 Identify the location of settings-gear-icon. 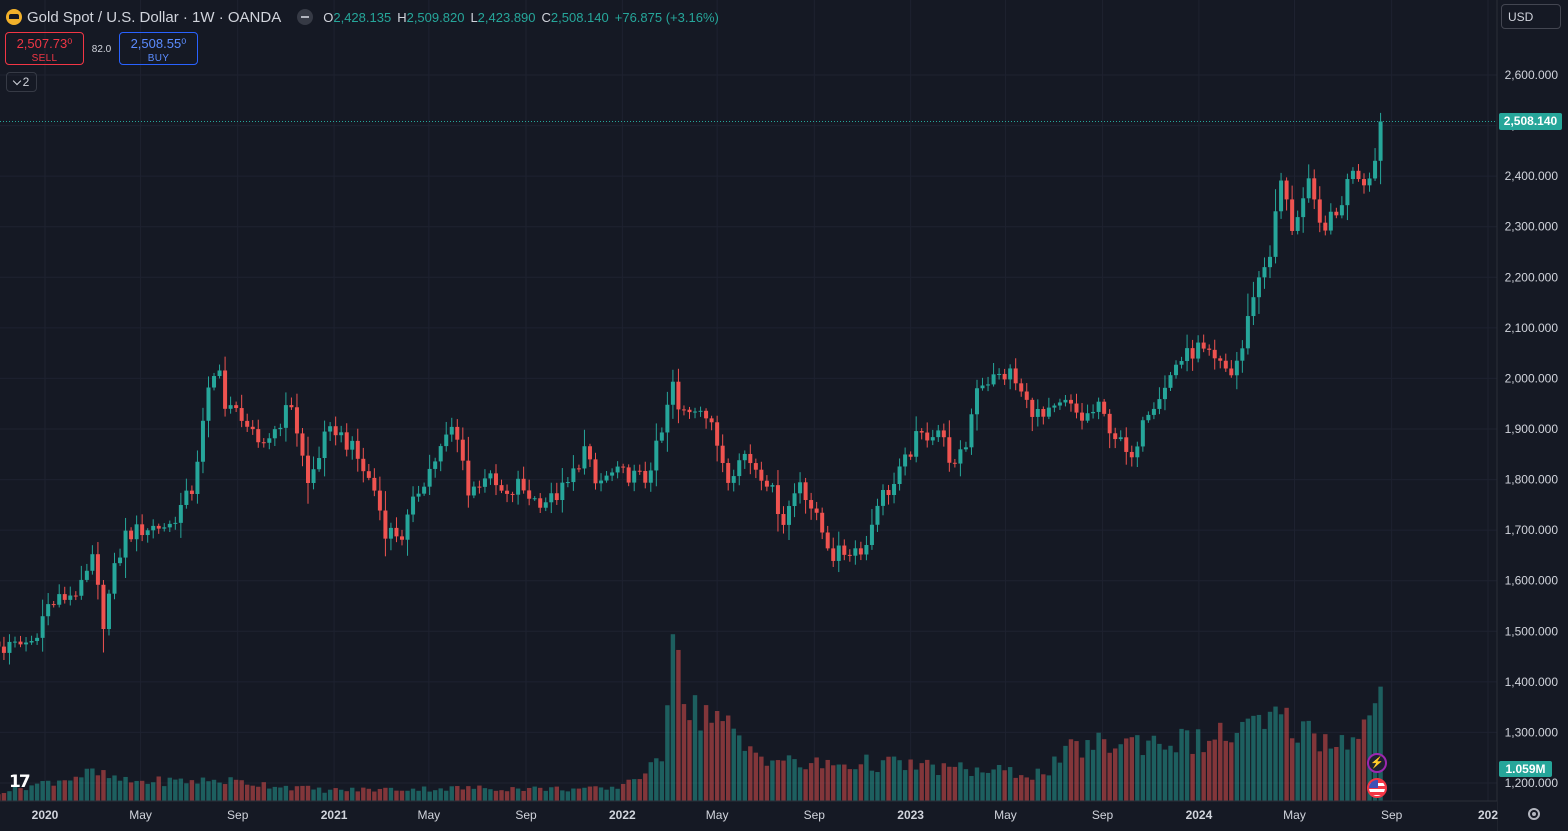
(1534, 814).